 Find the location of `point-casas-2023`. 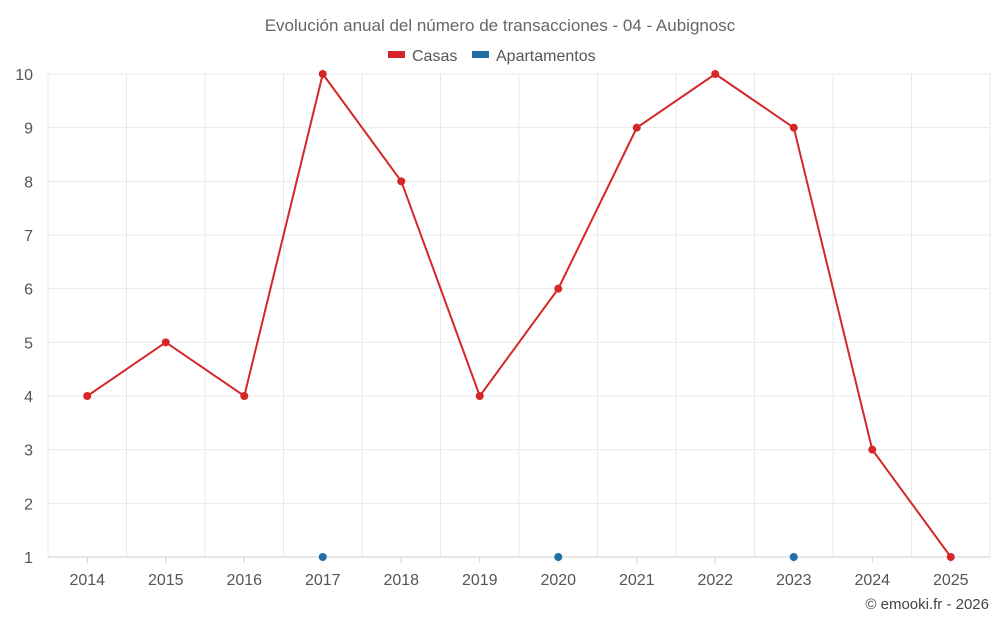

point-casas-2023 is located at coordinates (793, 127).